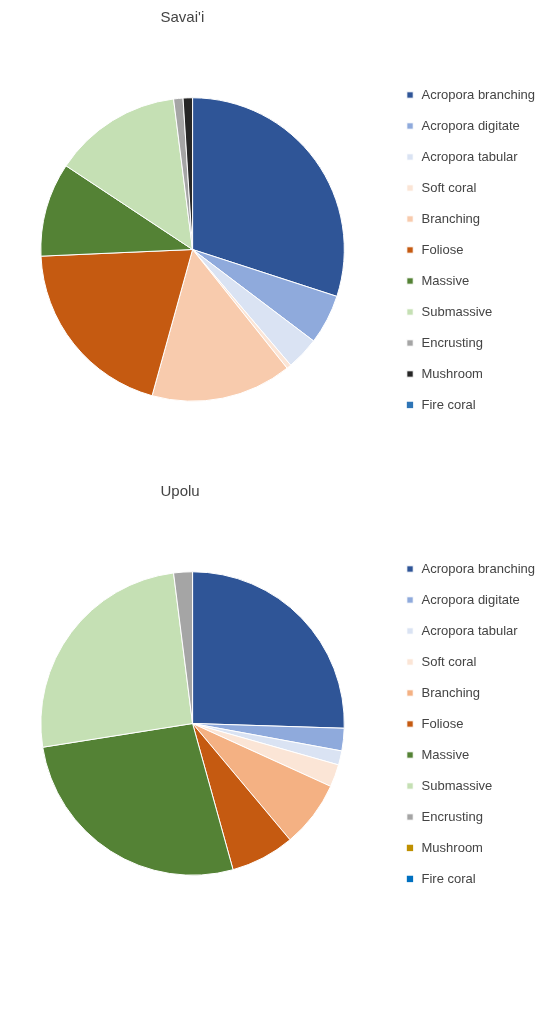 Image resolution: width=557 pixels, height=1027 pixels. Describe the element at coordinates (180, 490) in the screenshot. I see `chart-title: Upolu` at that location.